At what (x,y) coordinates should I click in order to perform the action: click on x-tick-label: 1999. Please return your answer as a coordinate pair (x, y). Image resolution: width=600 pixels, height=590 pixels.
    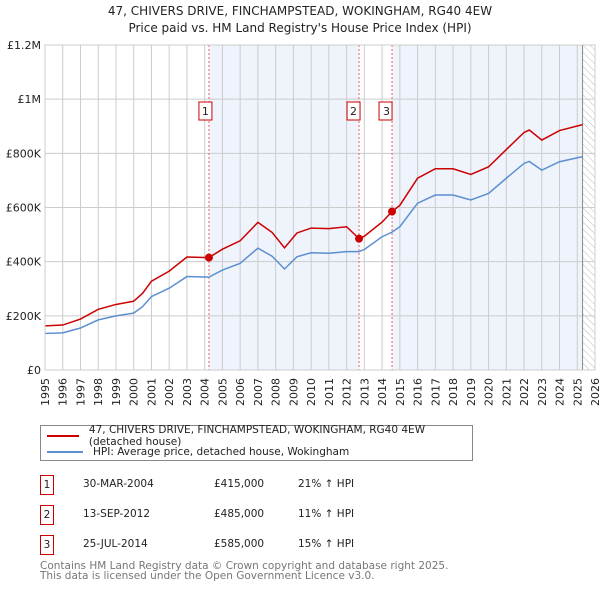
    Looking at the image, I should click on (116, 392).